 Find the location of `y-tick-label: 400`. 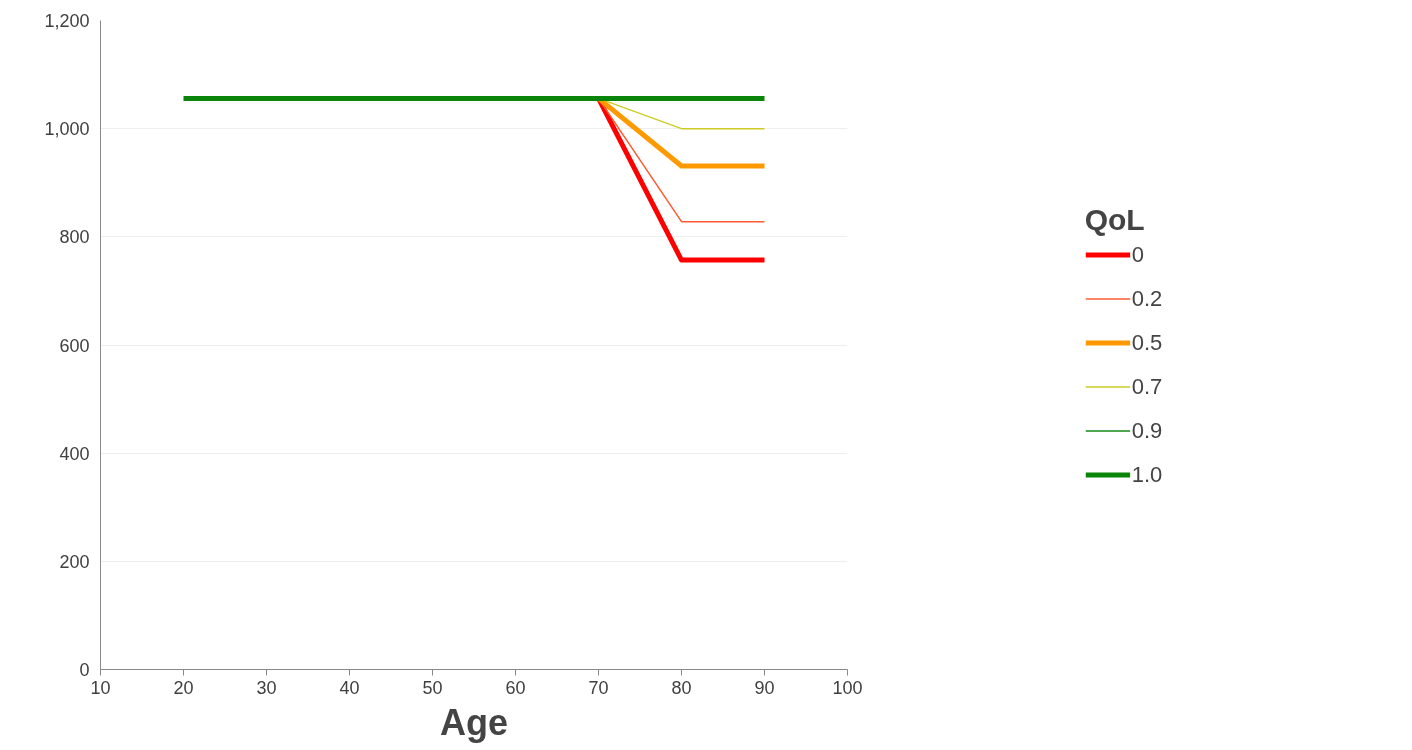

y-tick-label: 400 is located at coordinates (74, 453).